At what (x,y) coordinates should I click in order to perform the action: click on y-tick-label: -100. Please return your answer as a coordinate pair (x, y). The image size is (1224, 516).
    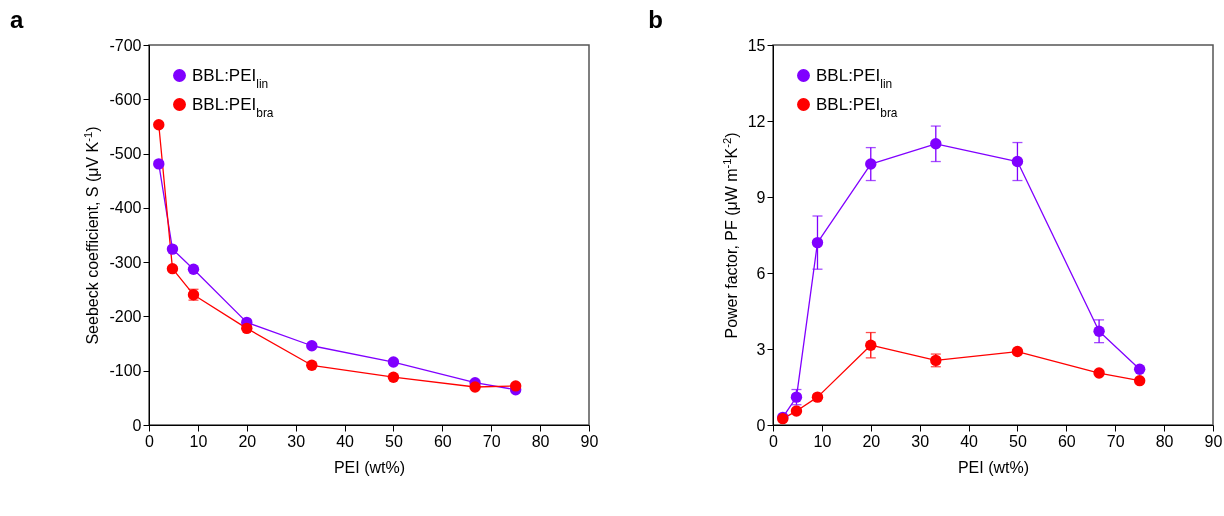
    Looking at the image, I should click on (125, 371).